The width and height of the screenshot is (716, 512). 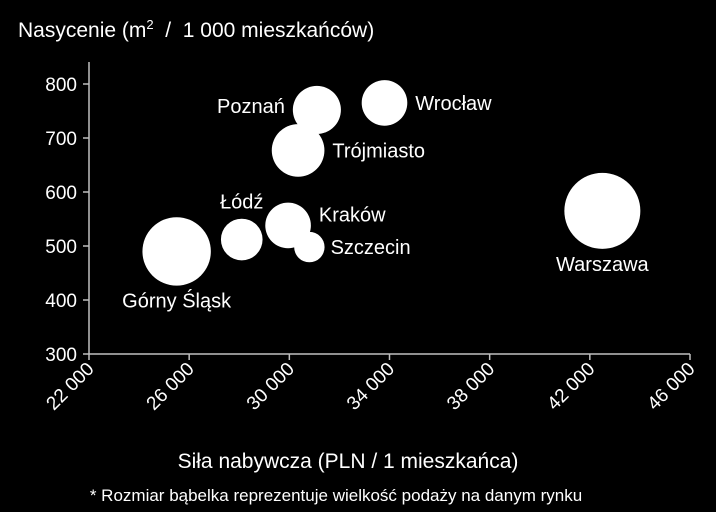 I want to click on bubble-label-krakow: Kraków, so click(x=352, y=215).